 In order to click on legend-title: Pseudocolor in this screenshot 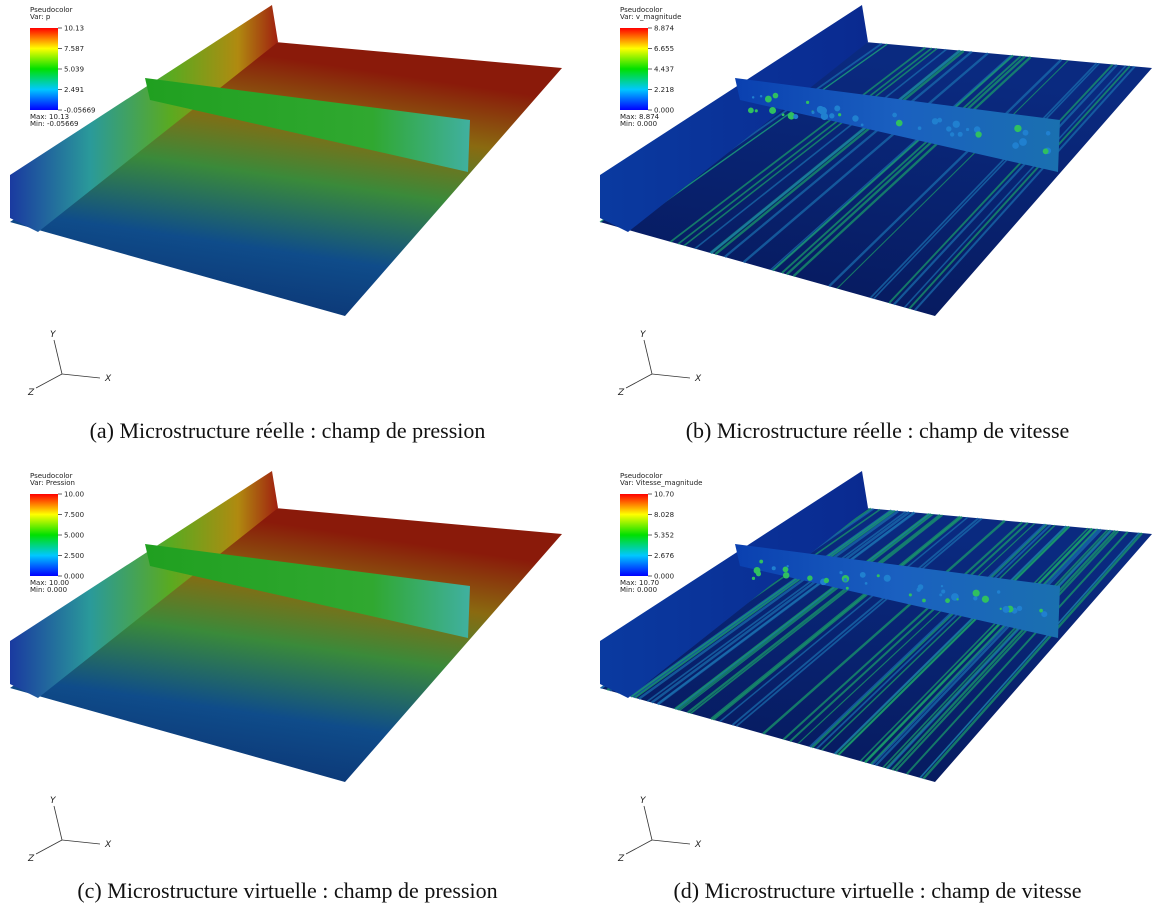, I will do `click(641, 10)`.